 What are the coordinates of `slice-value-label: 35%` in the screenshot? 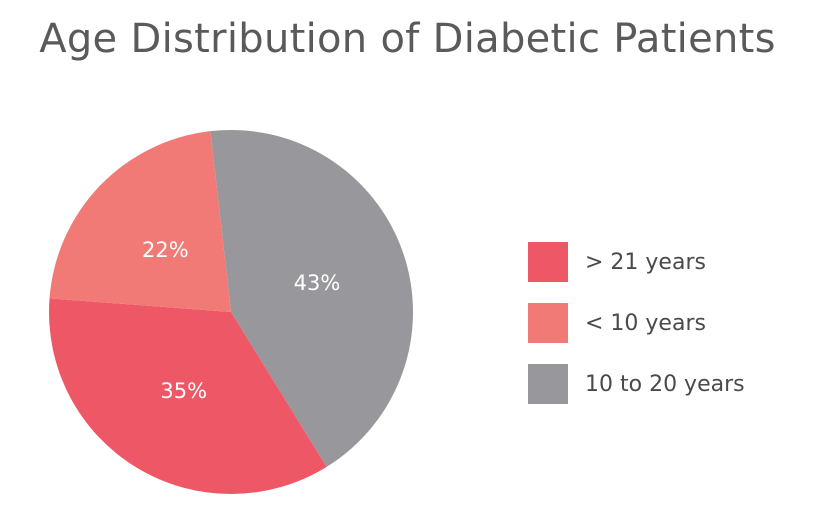 It's located at (183, 391).